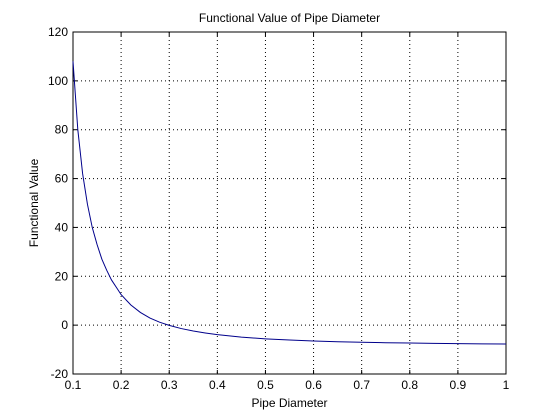 This screenshot has width=560, height=420. I want to click on y-tick-labels: -20 0 20 40 60 80 100 120, so click(58, 203).